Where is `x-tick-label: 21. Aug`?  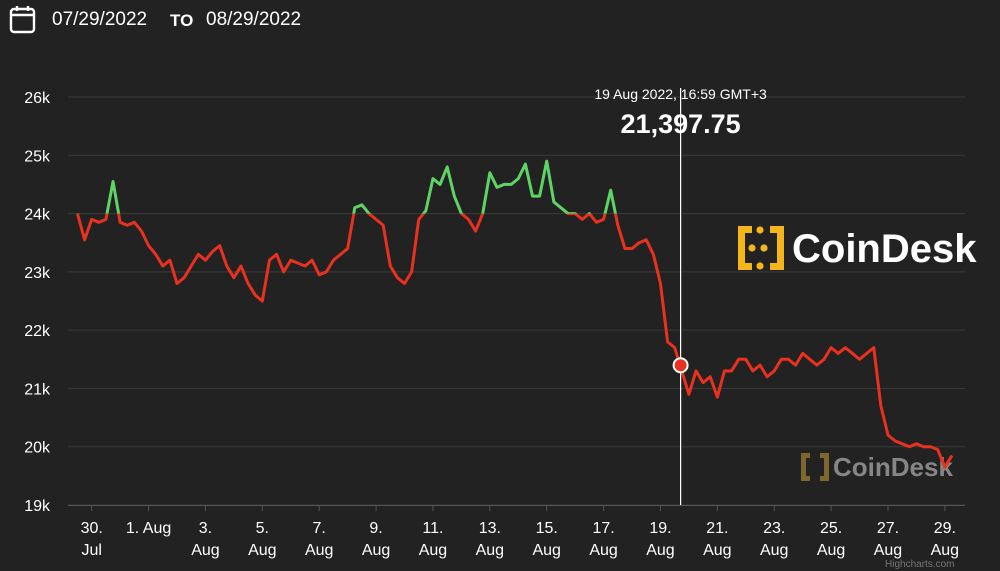 x-tick-label: 21. Aug is located at coordinates (717, 539).